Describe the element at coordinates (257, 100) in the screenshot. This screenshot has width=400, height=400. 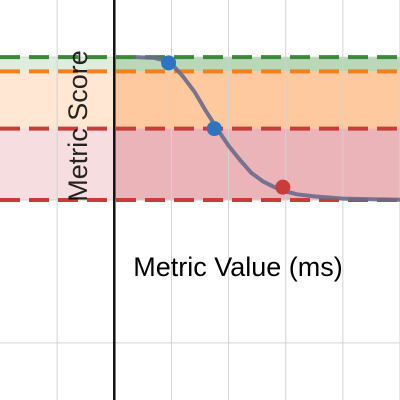
I see `band-needs-improvement` at that location.